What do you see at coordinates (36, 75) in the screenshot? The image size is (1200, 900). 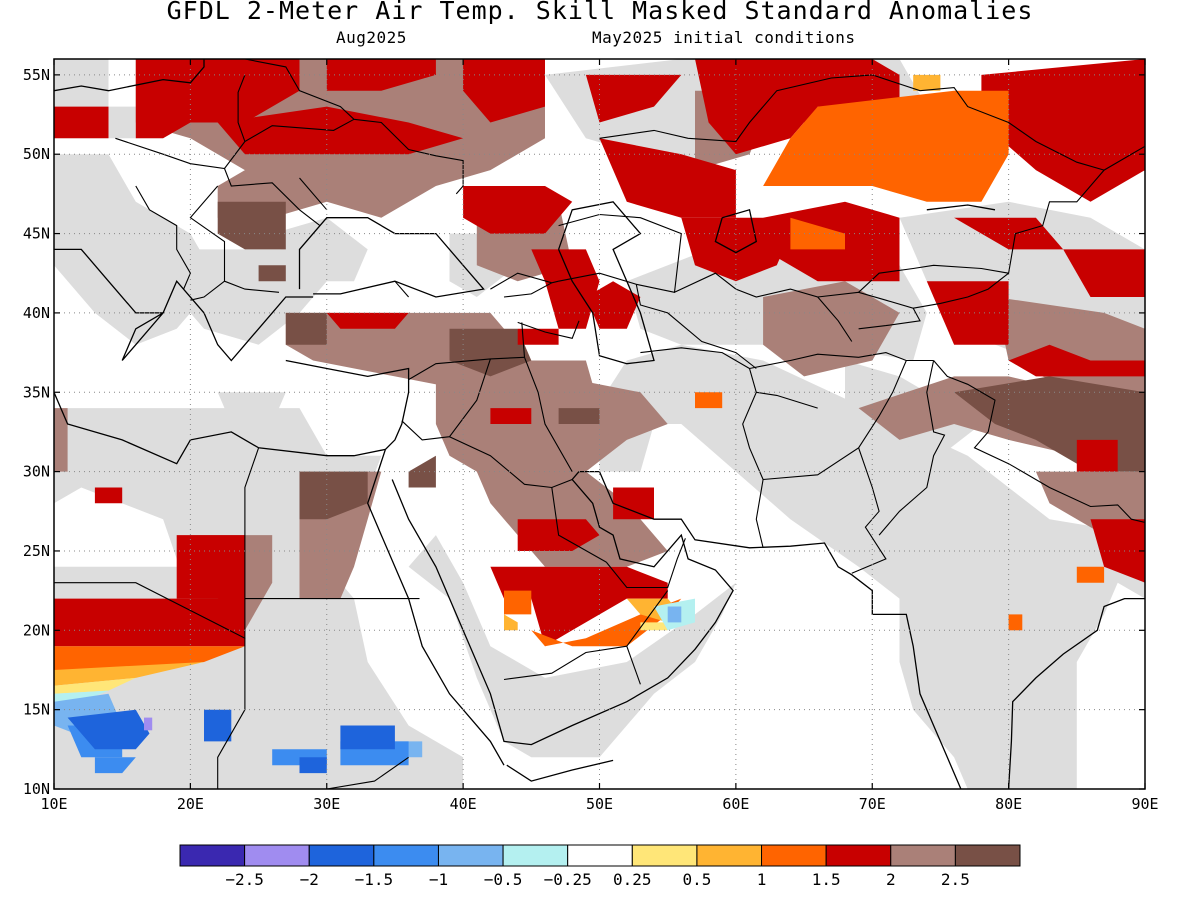 I see `lat-tick-label: 55N` at bounding box center [36, 75].